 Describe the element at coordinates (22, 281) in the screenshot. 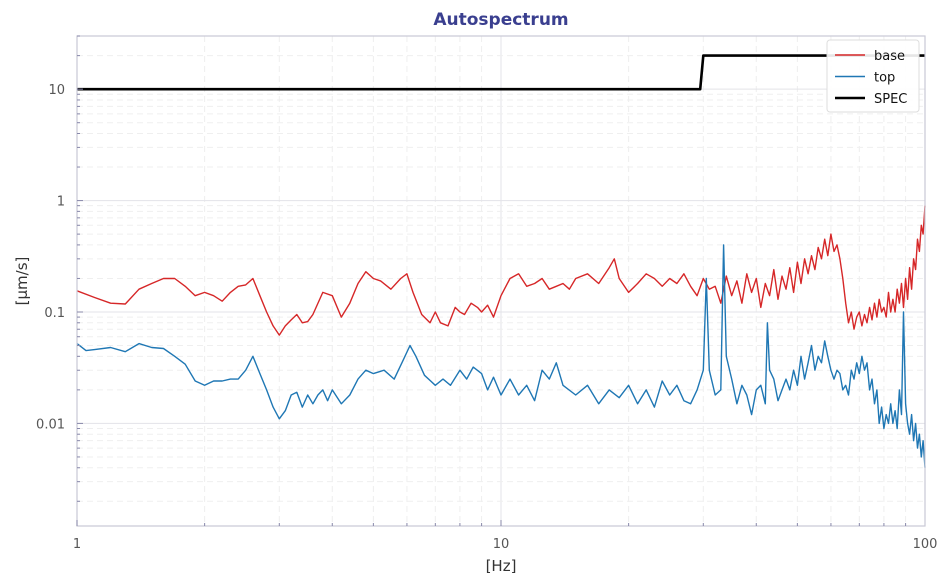

I see `y-axis-label: [μm/s]` at that location.